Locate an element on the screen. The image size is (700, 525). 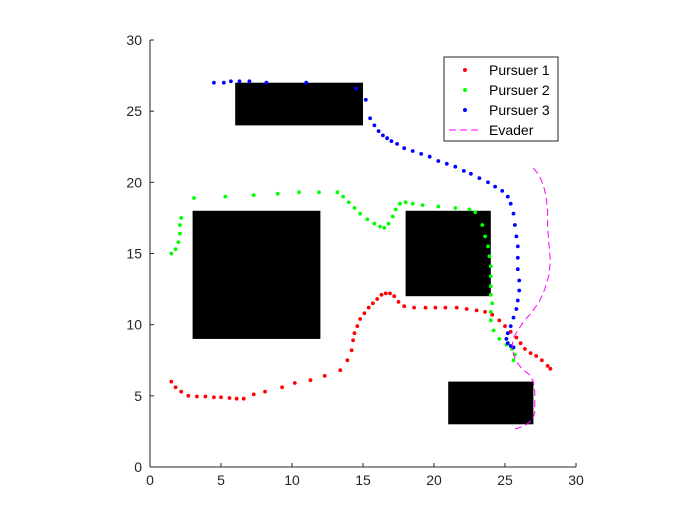
legend-evader-label: Evader is located at coordinates (511, 130).